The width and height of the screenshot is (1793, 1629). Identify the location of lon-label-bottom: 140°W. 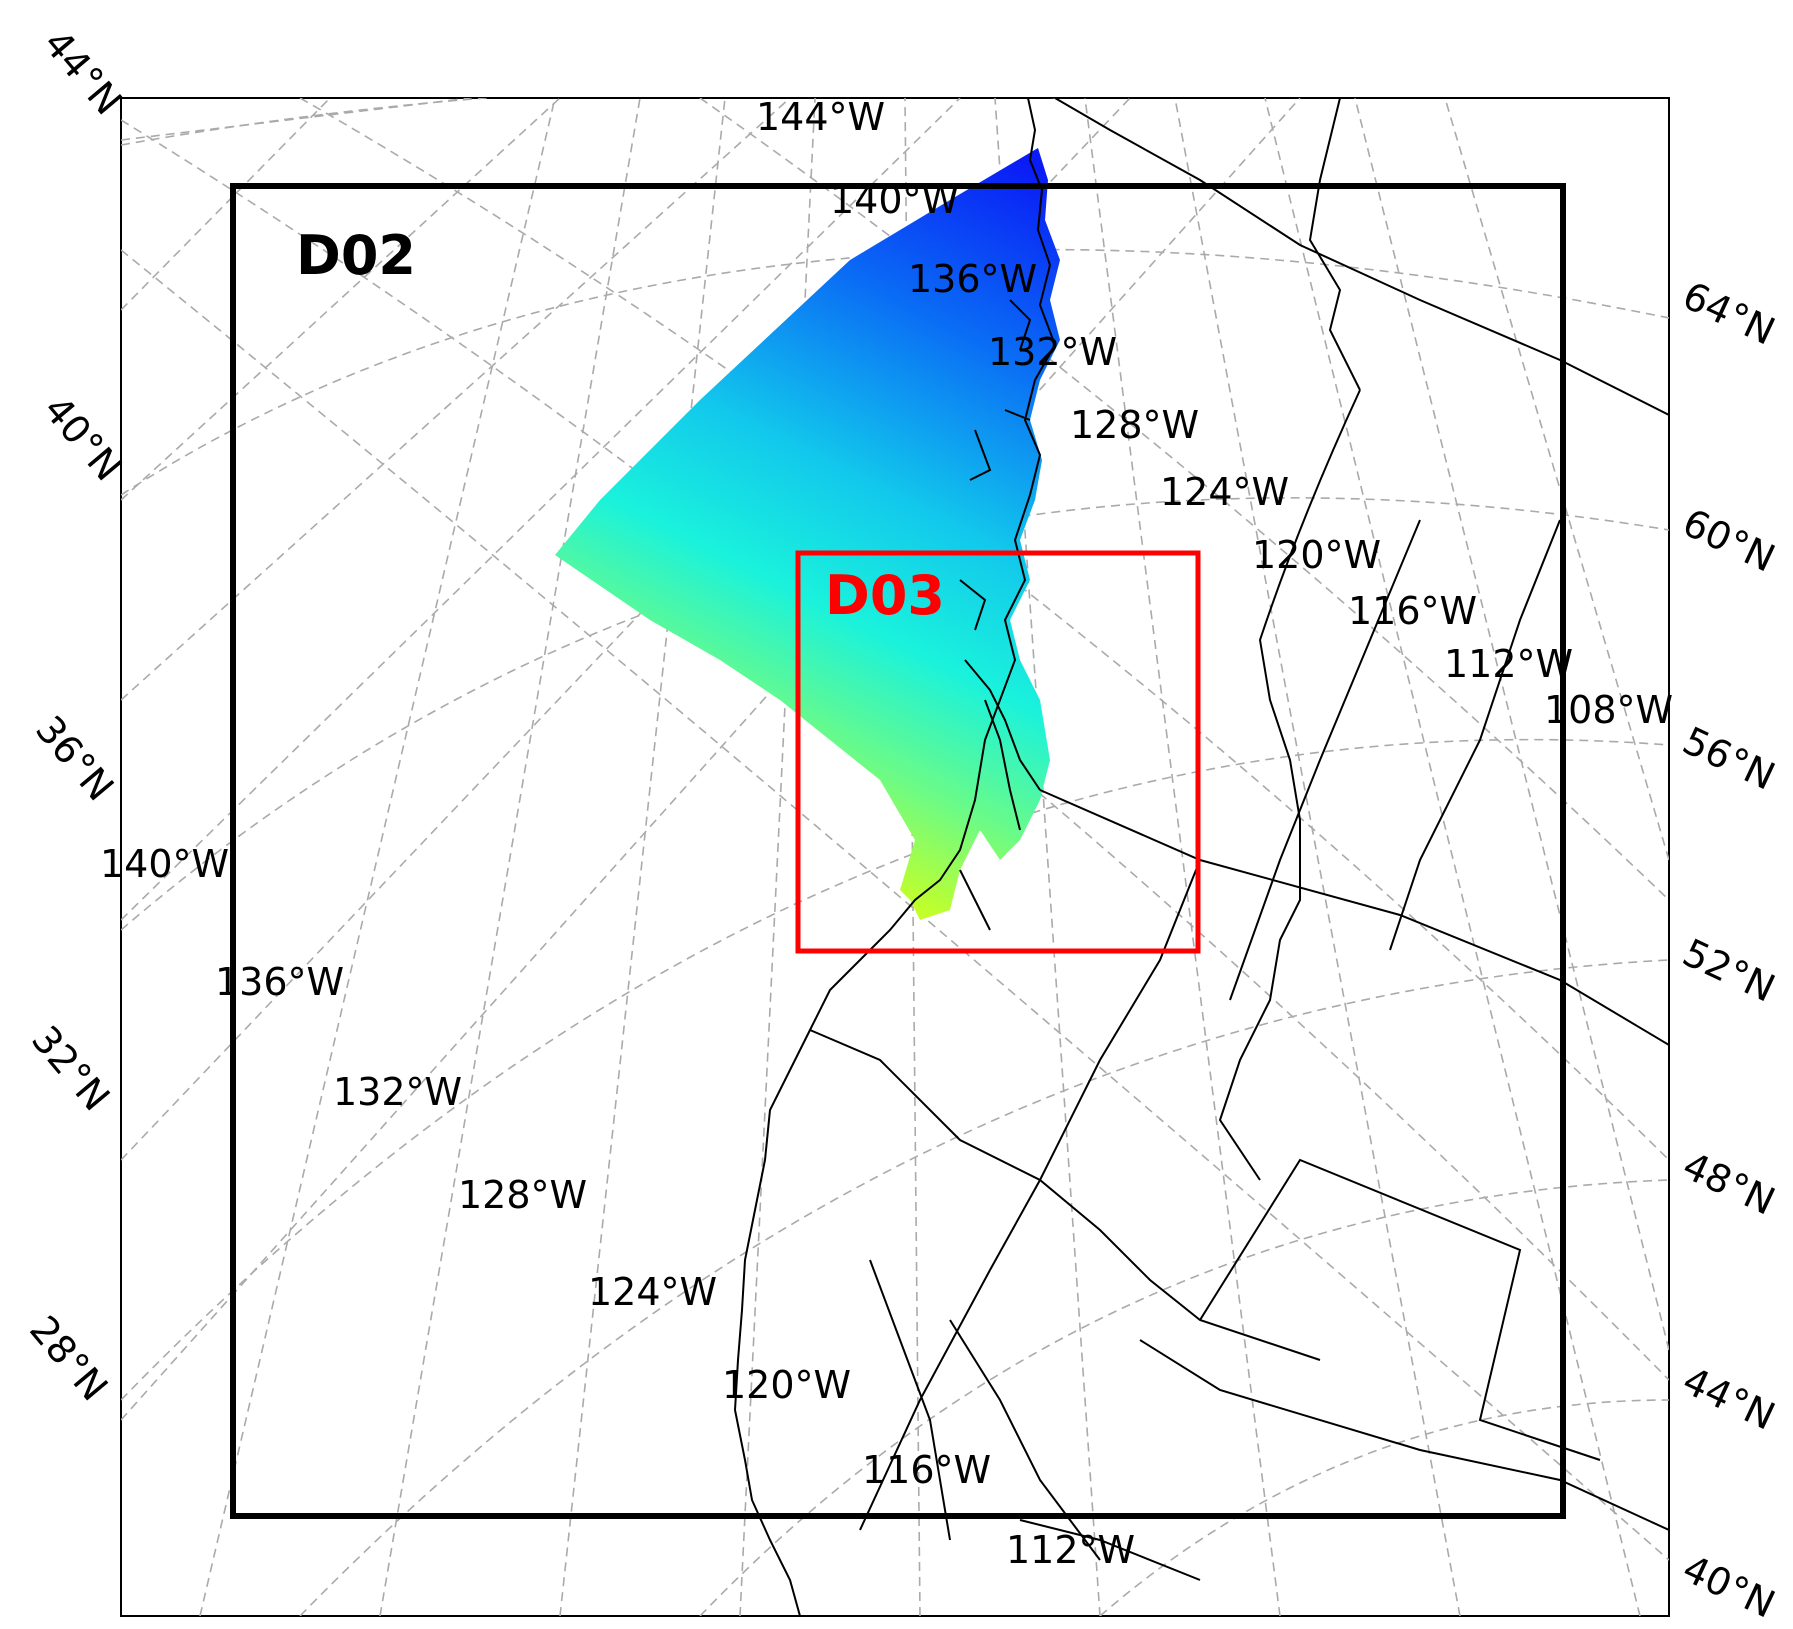
(164, 864).